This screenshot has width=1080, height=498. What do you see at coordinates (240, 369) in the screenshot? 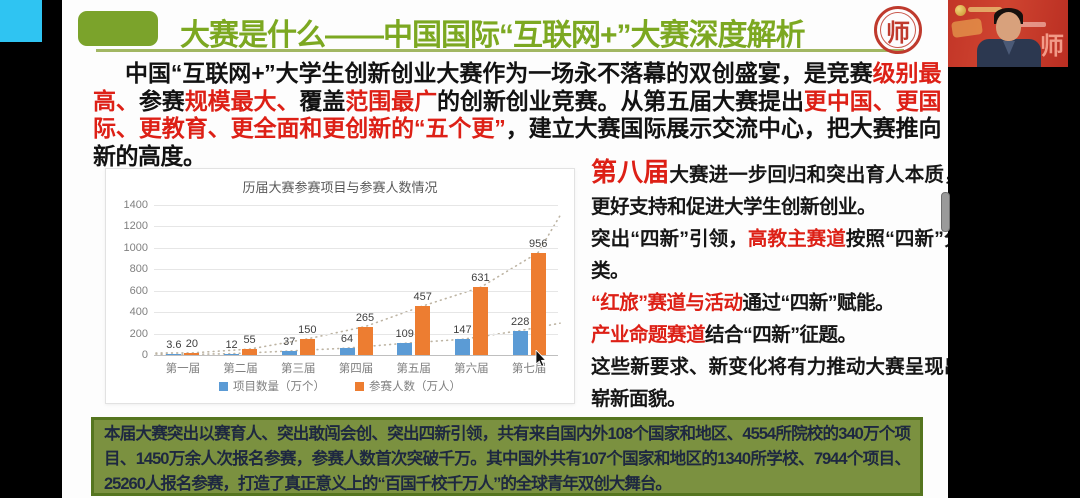
I see `x-axis-category-label: 第二届` at bounding box center [240, 369].